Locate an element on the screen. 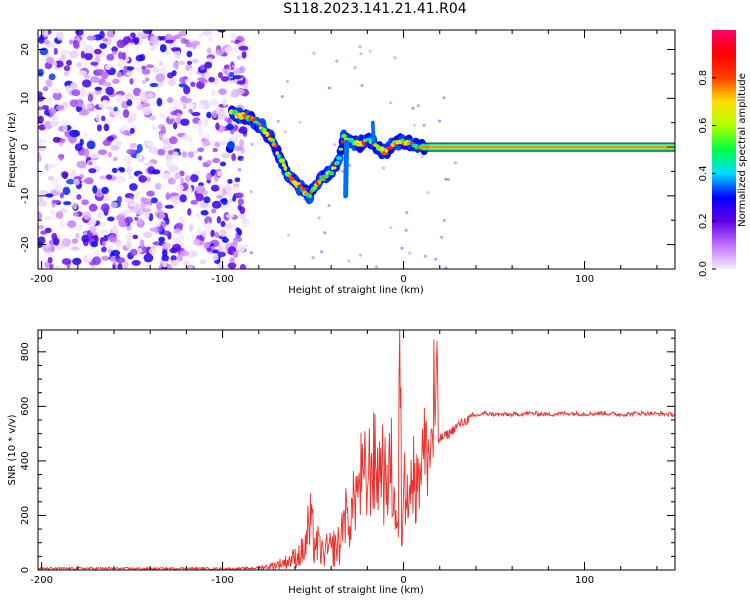  colorbar-gradient is located at coordinates (724, 149).